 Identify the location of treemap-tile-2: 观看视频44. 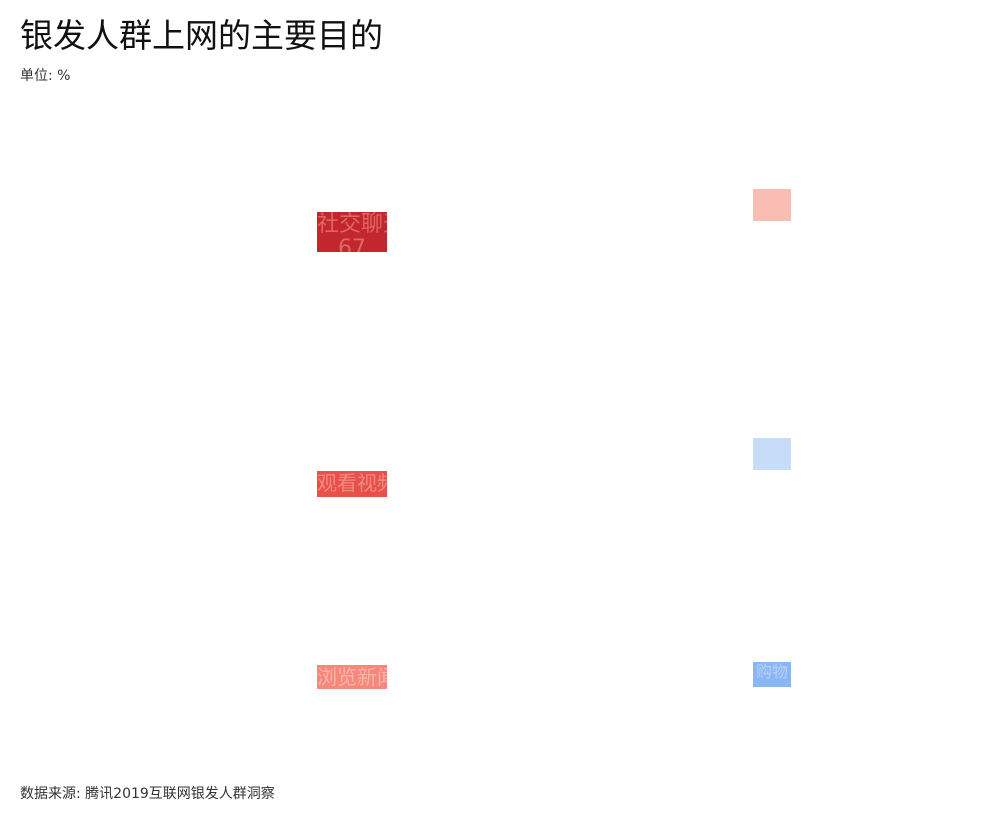
(352, 484).